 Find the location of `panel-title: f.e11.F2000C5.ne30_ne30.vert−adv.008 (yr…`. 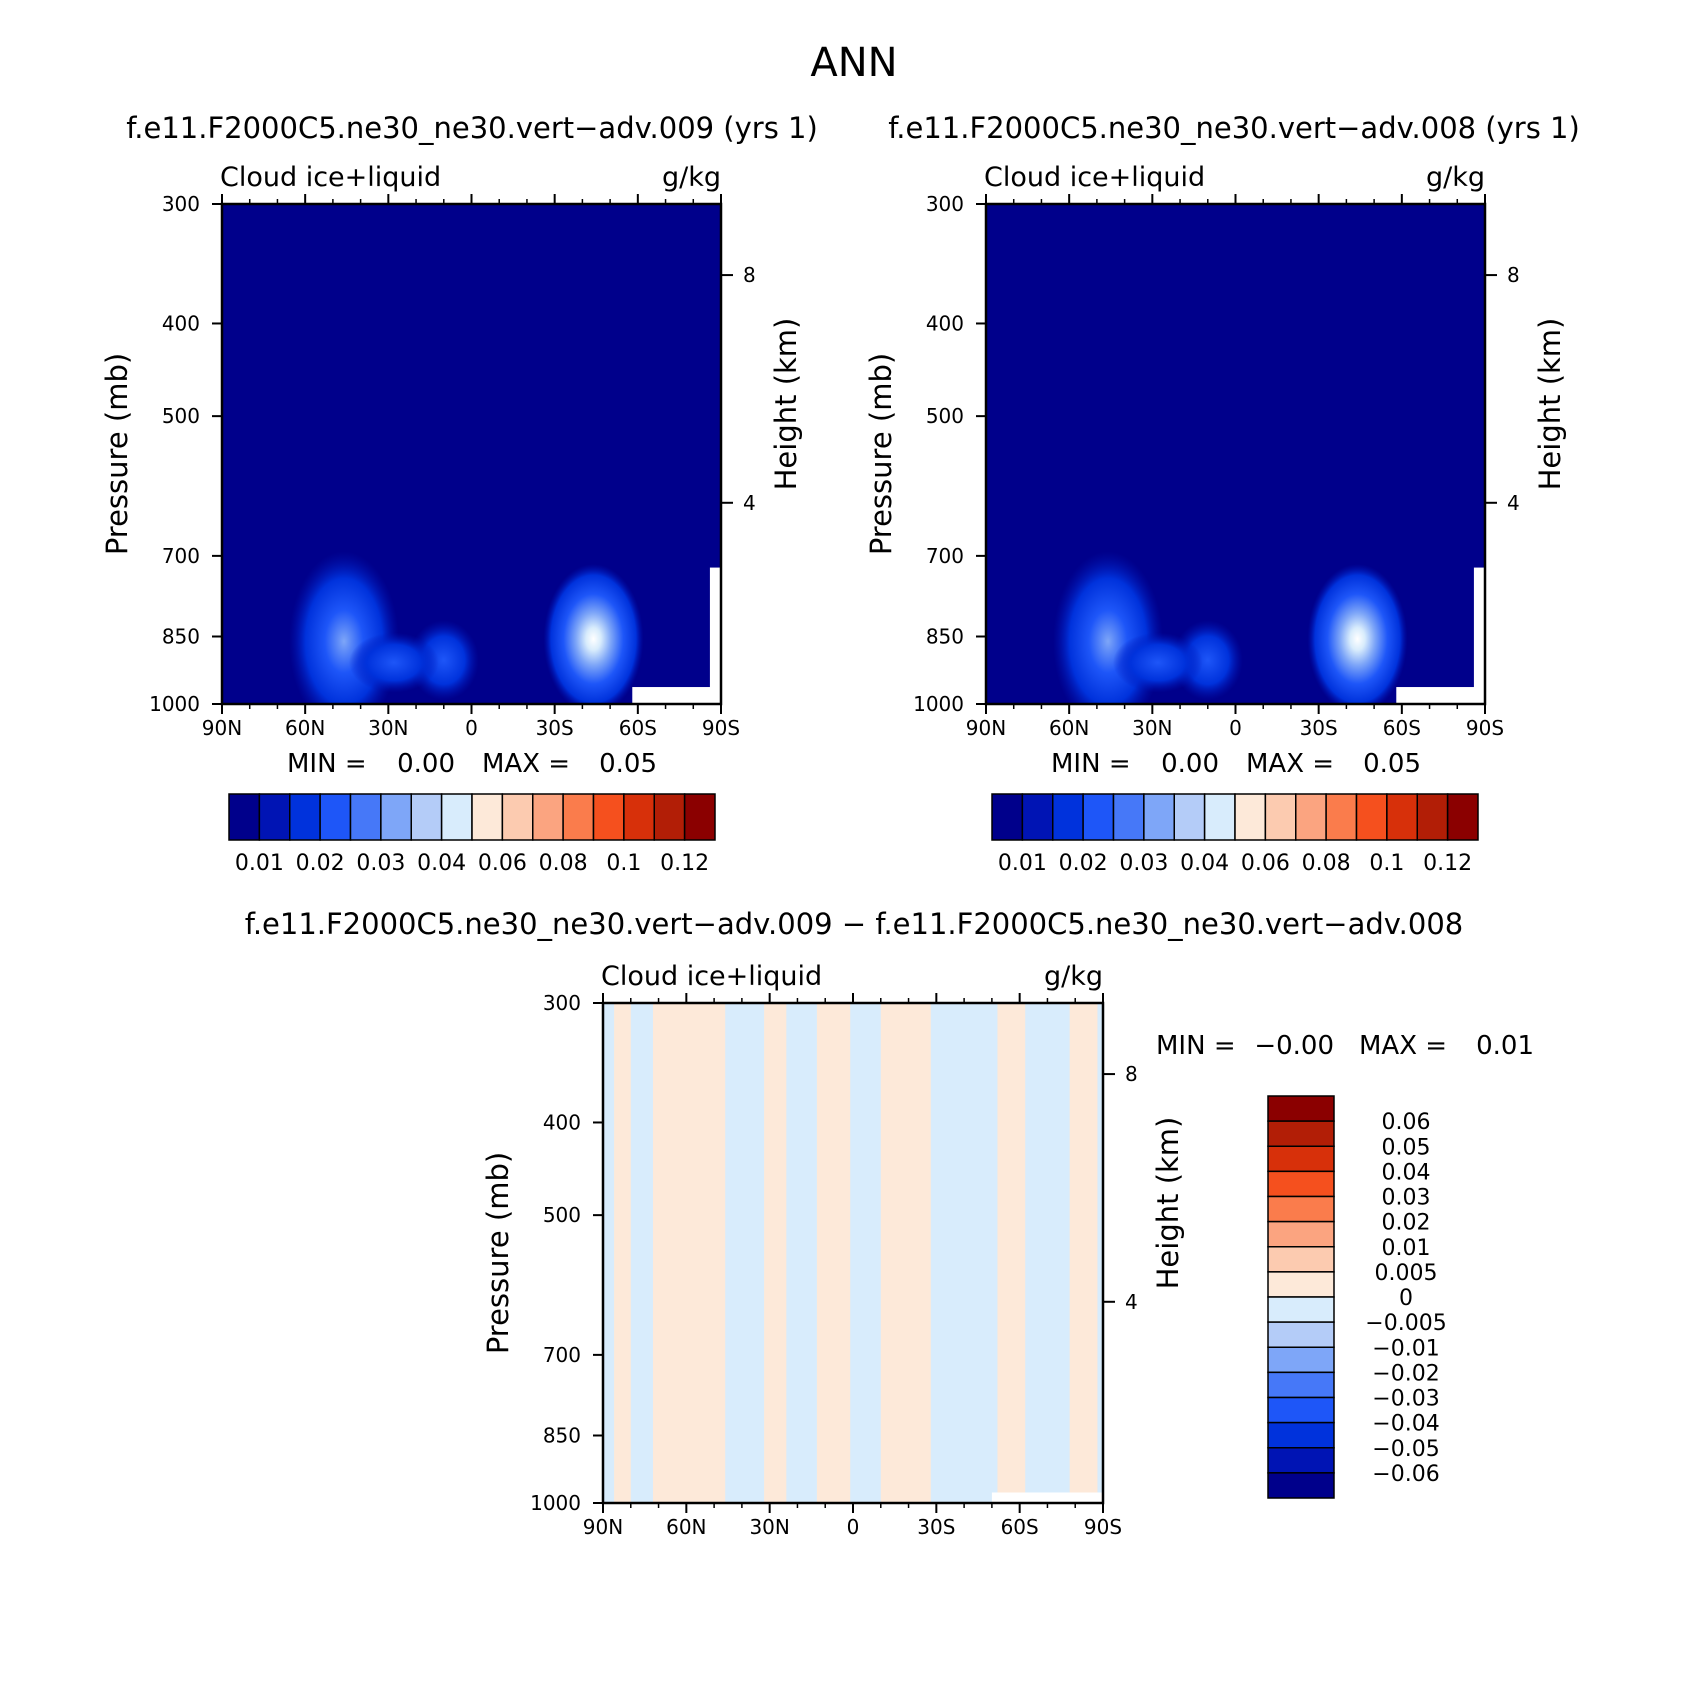

panel-title: f.e11.F2000C5.ne30_ne30.vert−adv.008 (yr… is located at coordinates (1234, 128).